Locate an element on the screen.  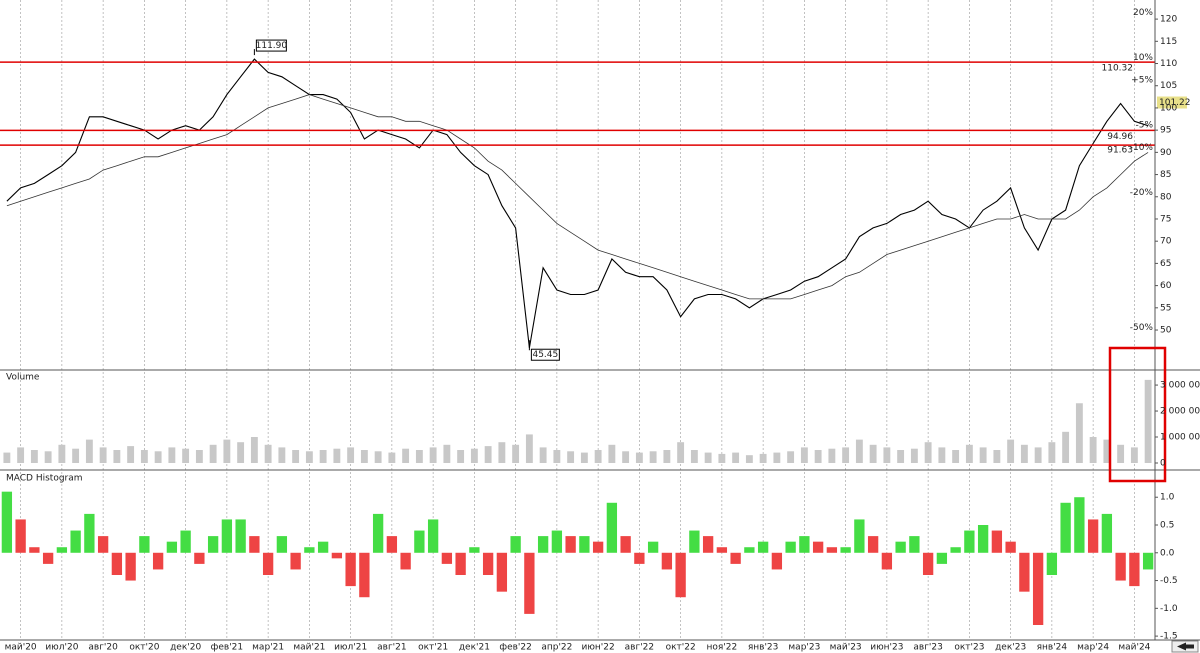
last-price-label: 101.22 is located at coordinates (1175, 103).